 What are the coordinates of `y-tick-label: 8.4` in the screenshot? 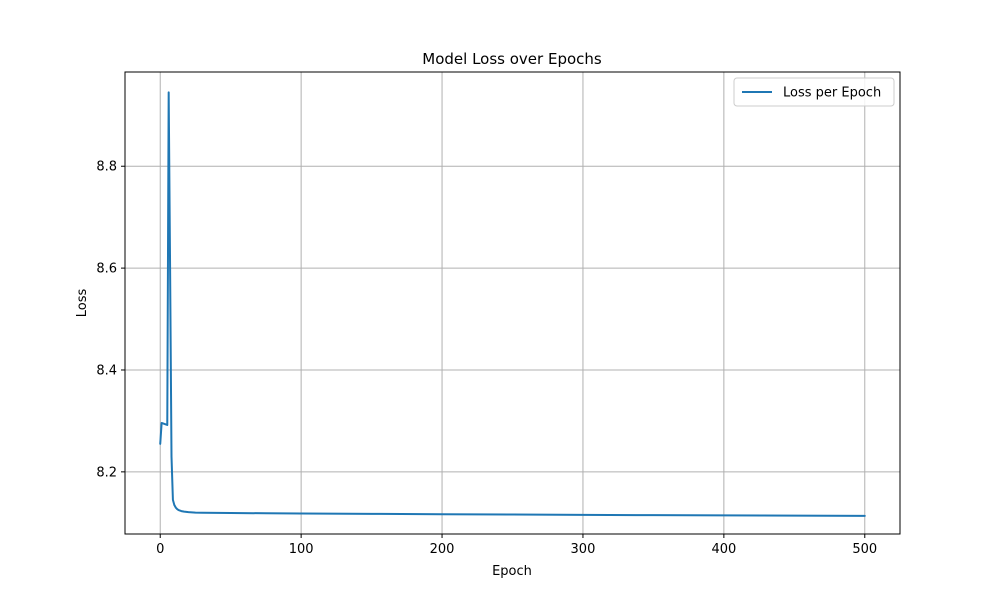 It's located at (106, 370).